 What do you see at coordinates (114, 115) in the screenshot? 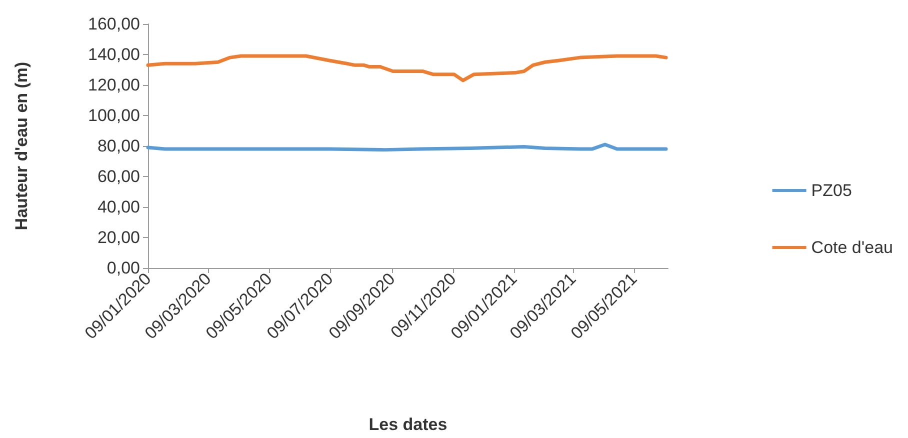
I see `y-tick-label: 100,00` at bounding box center [114, 115].